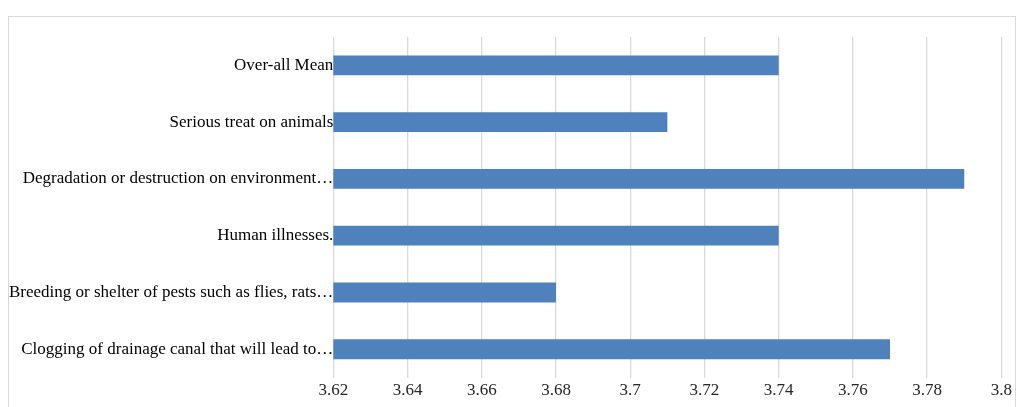 This screenshot has width=1022, height=407. I want to click on x-tick-label: 3.7, so click(630, 390).